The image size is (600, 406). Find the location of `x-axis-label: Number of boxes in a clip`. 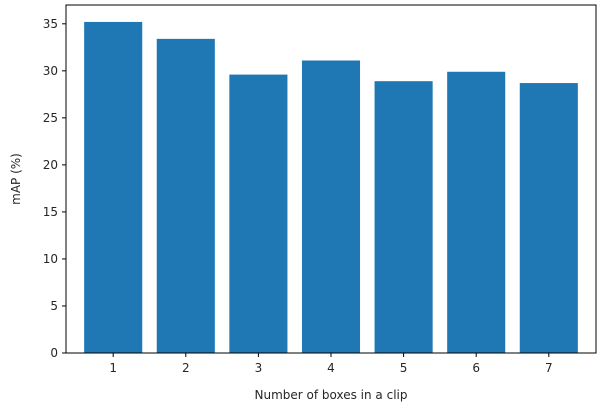

x-axis-label: Number of boxes in a clip is located at coordinates (331, 395).